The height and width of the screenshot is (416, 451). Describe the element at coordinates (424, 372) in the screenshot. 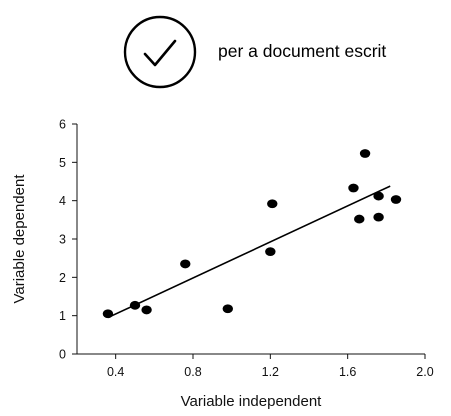

I see `x-tick-label: 2.0` at that location.